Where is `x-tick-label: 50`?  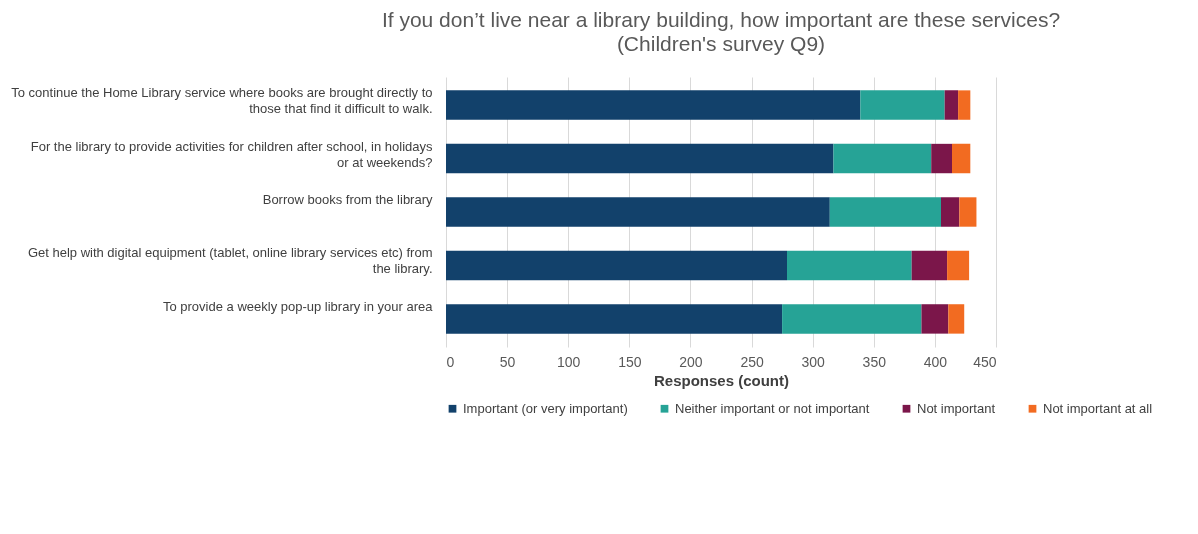 x-tick-label: 50 is located at coordinates (507, 361).